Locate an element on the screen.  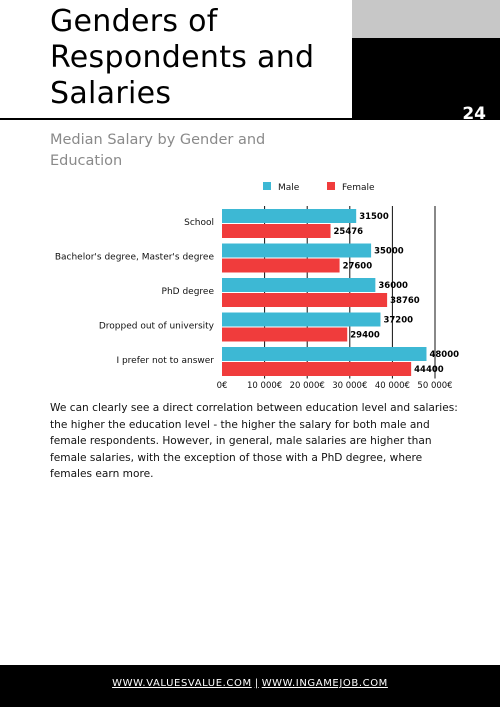
category-label: School is located at coordinates (199, 223).